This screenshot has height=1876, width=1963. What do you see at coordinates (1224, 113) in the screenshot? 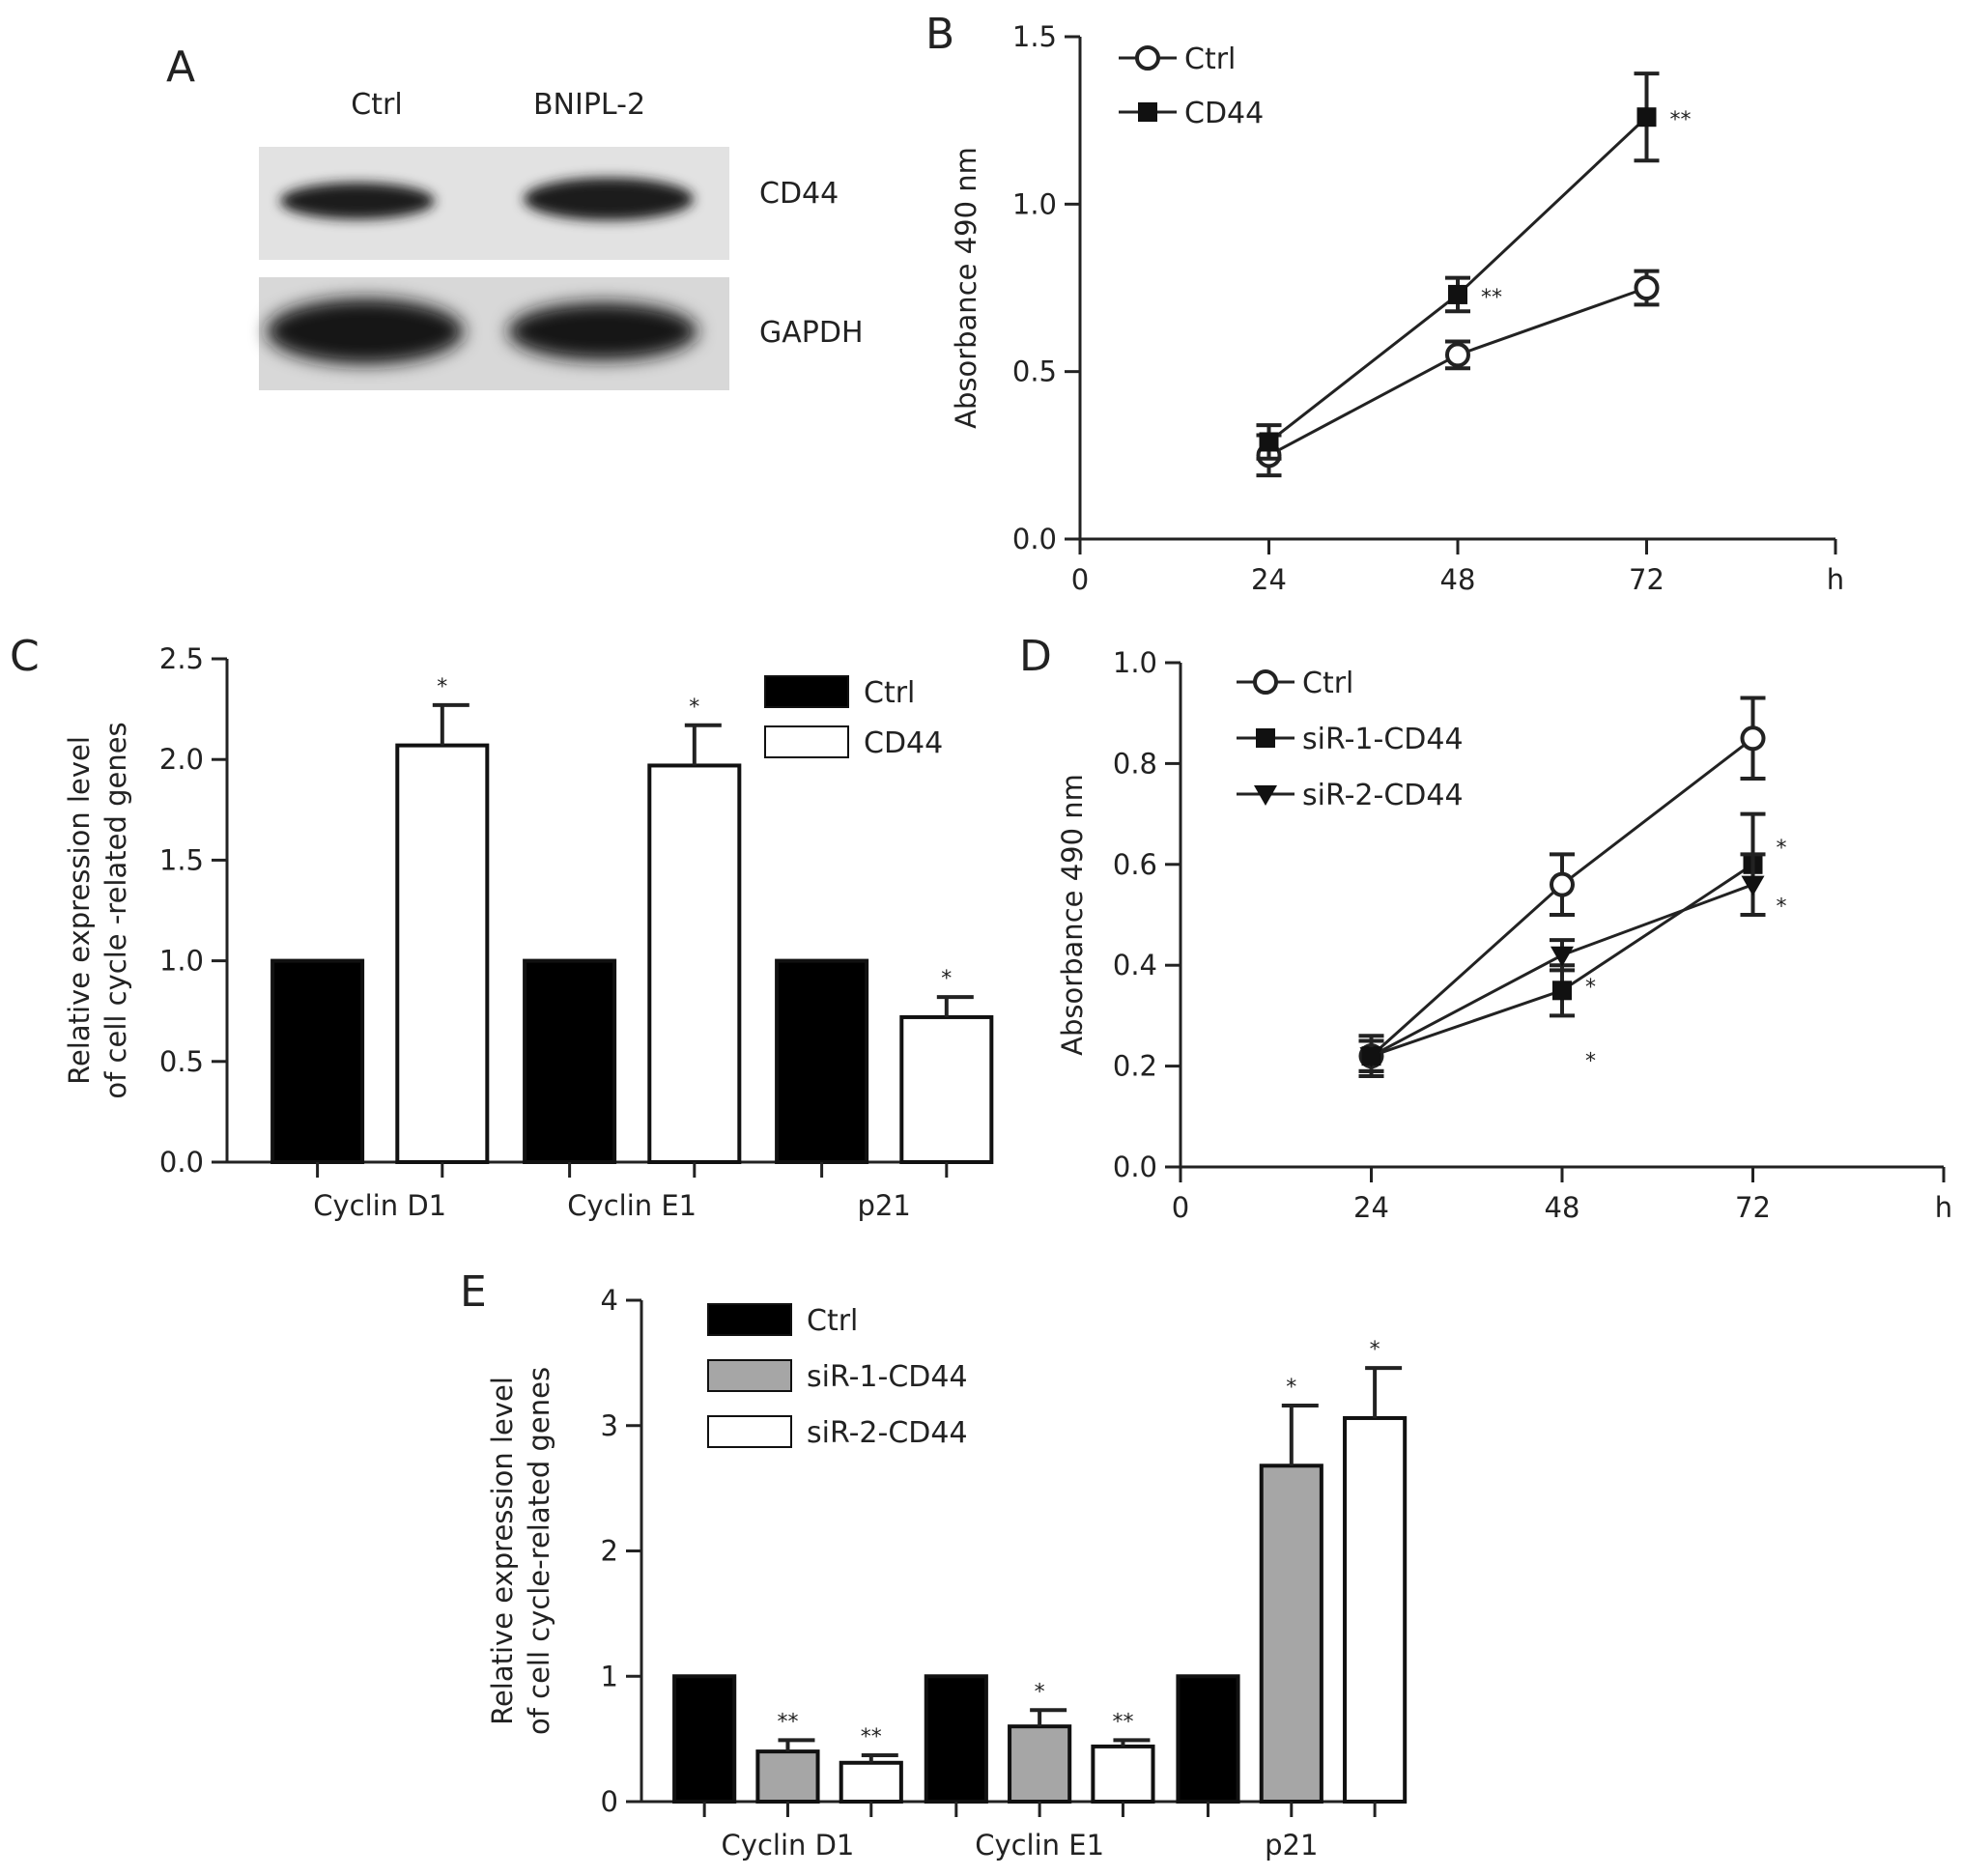
I see `legend-label: CD44` at bounding box center [1224, 113].